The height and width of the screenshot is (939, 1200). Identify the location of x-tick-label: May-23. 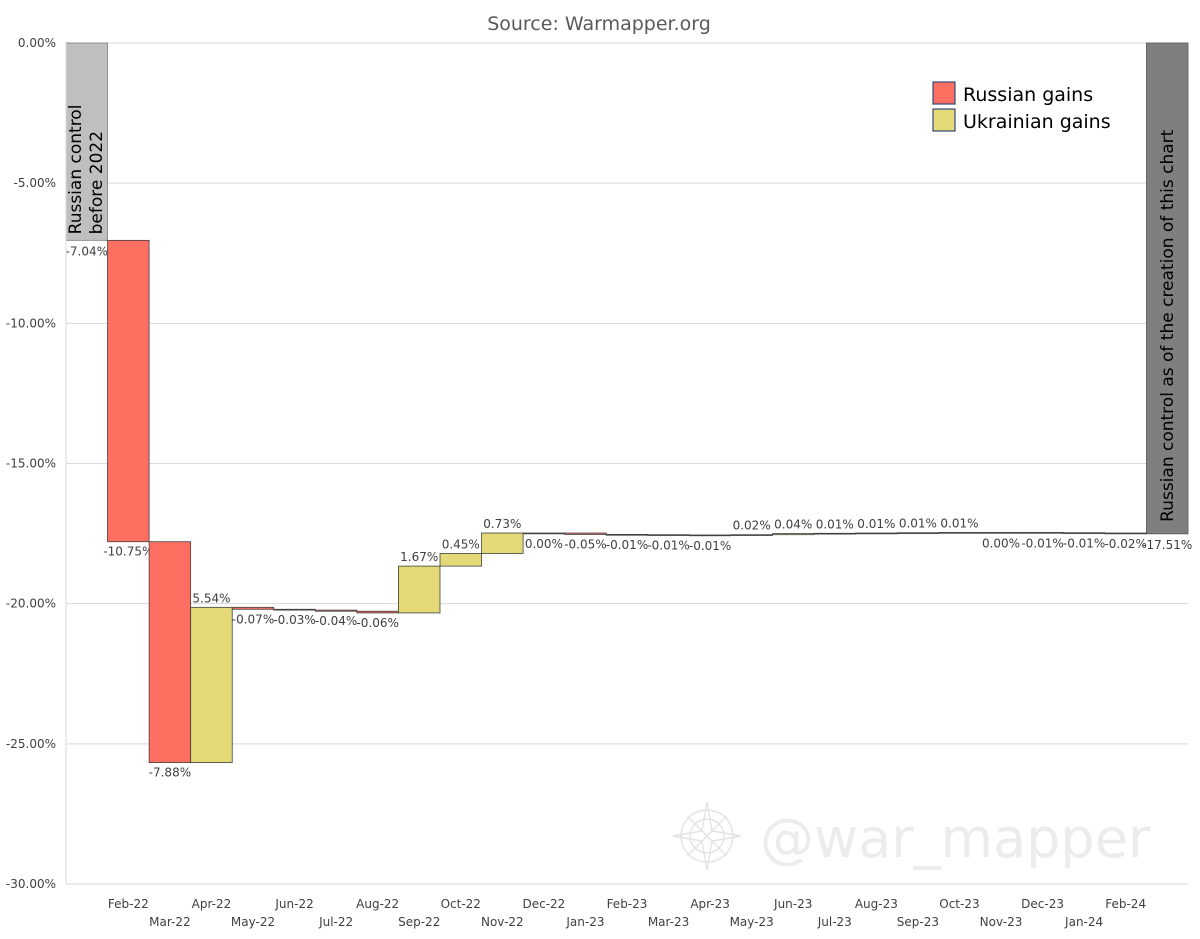
(752, 922).